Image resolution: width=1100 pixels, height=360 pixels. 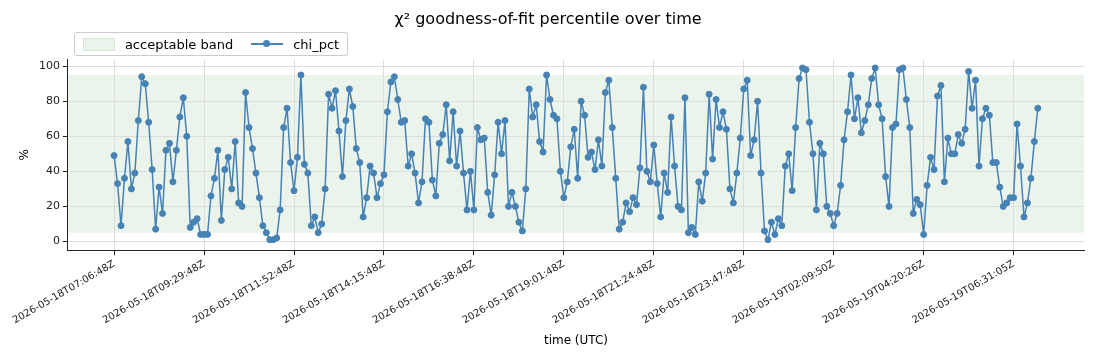 I want to click on band-label: acceptable band, so click(x=179, y=44).